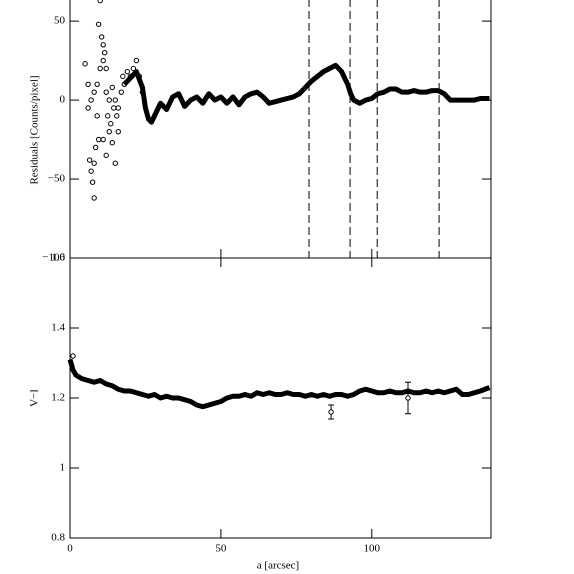 This screenshot has width=574, height=574. Describe the element at coordinates (58, 258) in the screenshot. I see `y-tick-label: 1.6` at that location.